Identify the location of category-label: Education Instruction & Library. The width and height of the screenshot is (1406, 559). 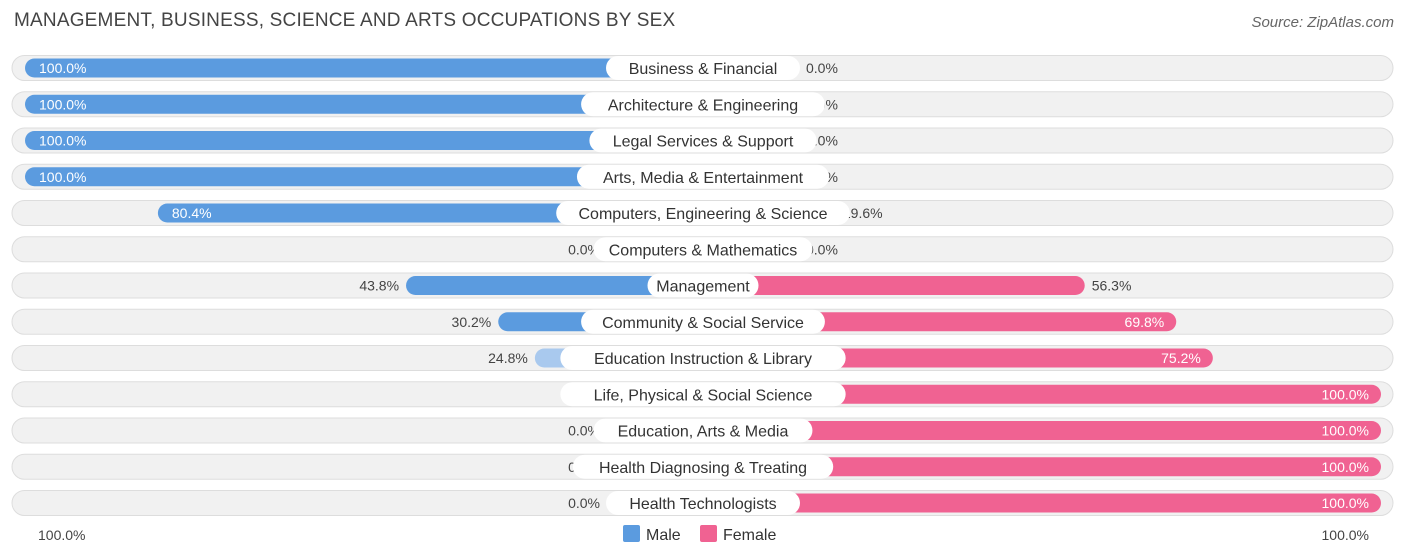
(703, 359).